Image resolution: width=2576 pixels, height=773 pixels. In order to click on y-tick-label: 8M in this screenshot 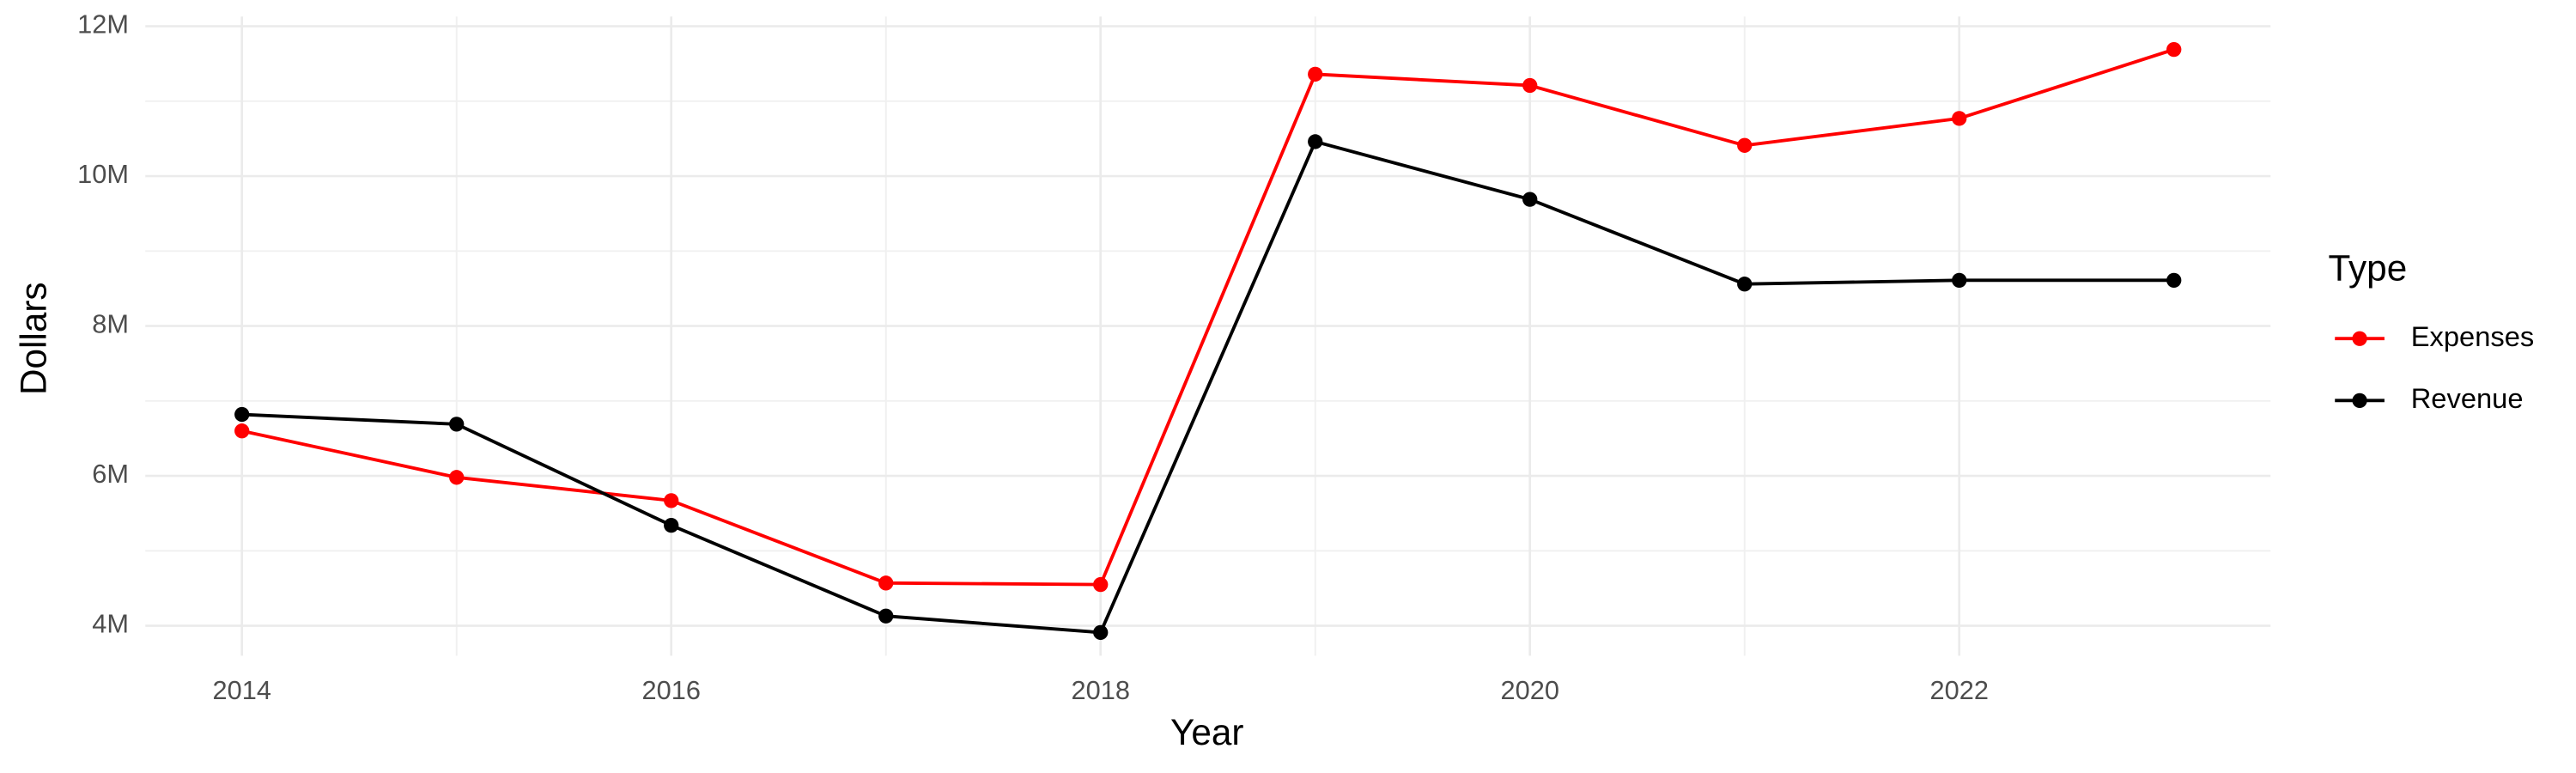, I will do `click(111, 324)`.